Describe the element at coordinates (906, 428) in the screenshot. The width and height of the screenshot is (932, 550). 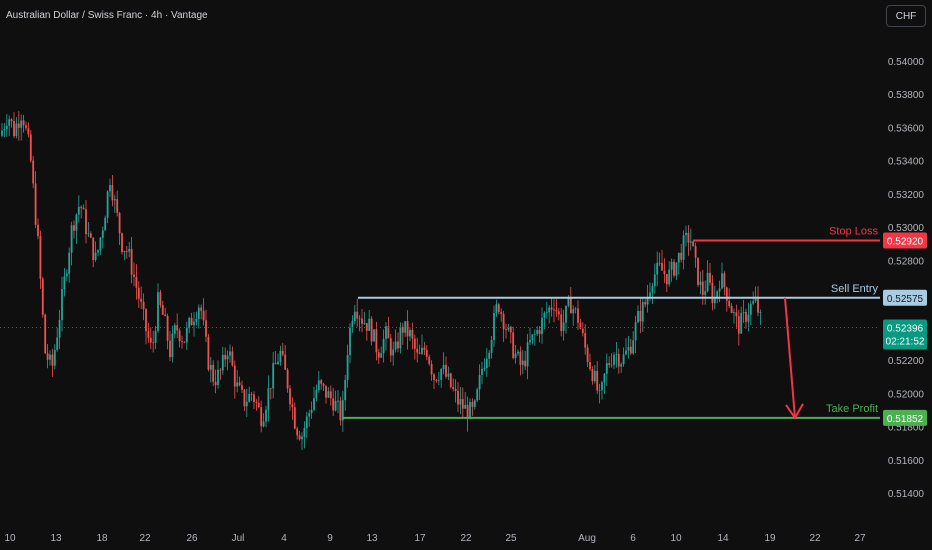
I see `y-tick-label: 0.51800` at that location.